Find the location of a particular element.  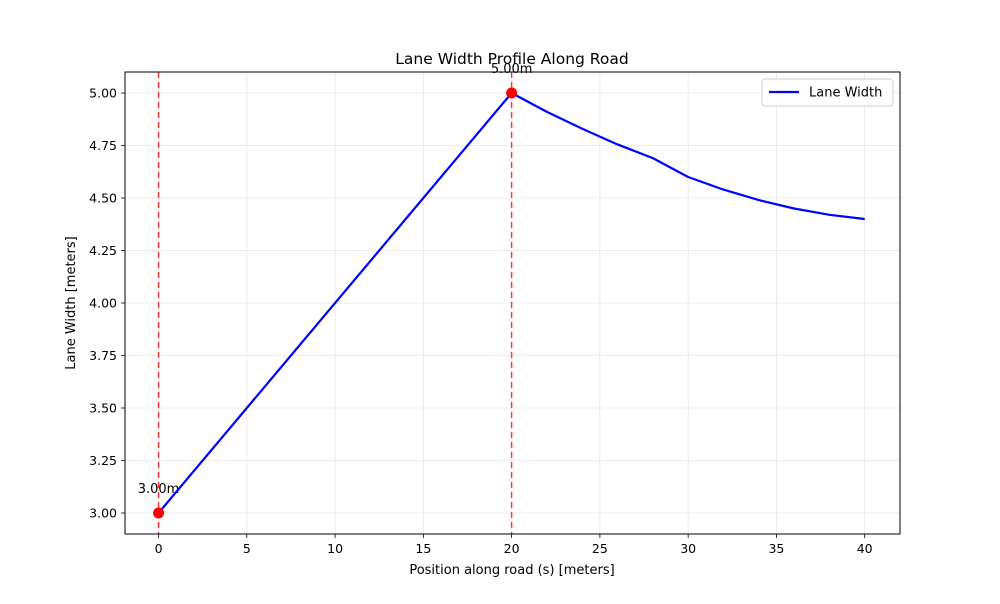

legend: Lane Width is located at coordinates (827, 92).